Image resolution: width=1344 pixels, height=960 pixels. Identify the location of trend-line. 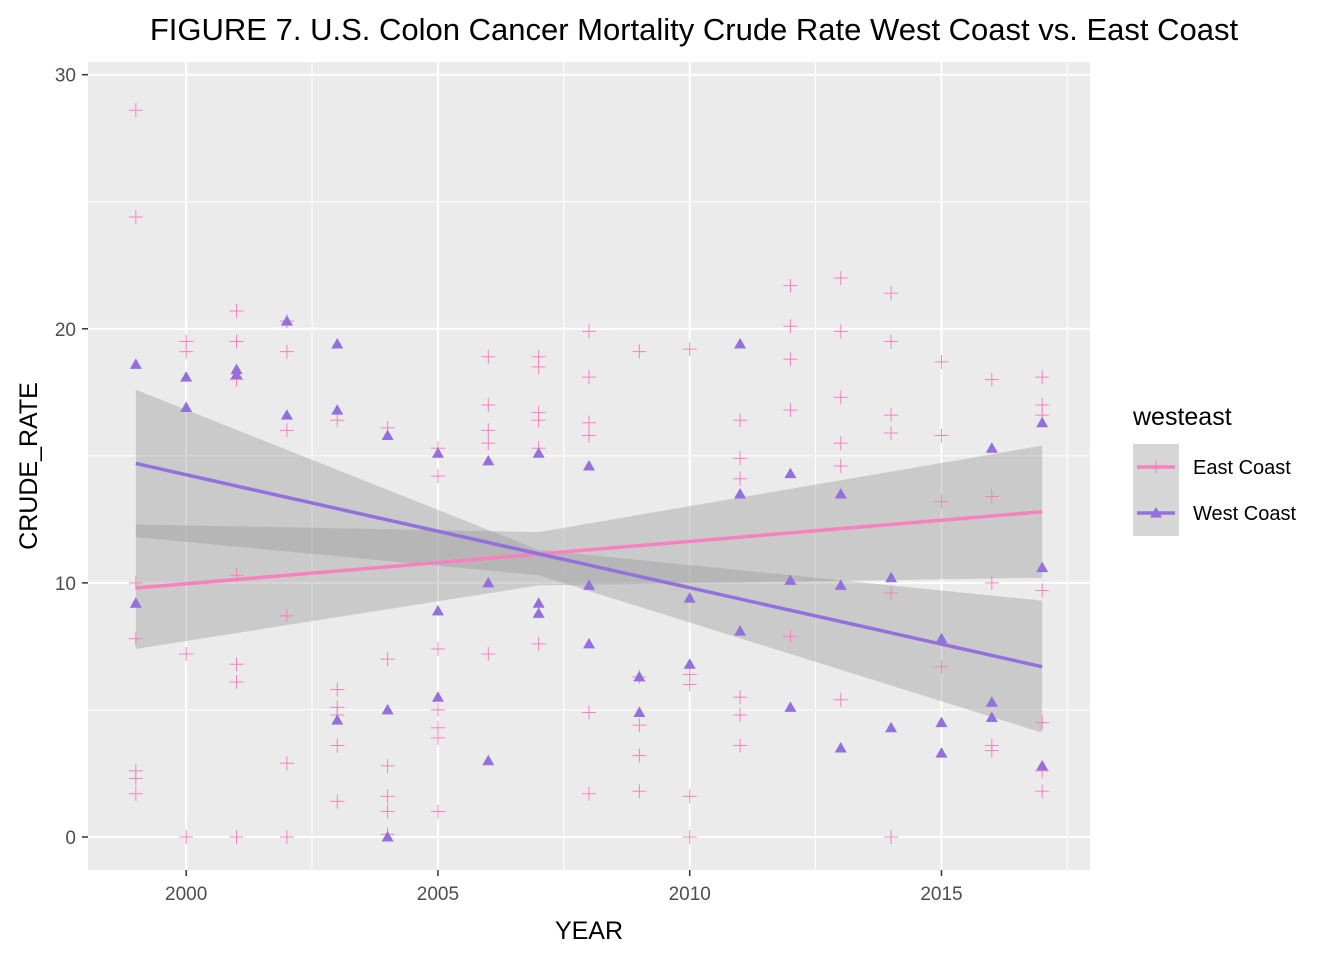
(589, 549).